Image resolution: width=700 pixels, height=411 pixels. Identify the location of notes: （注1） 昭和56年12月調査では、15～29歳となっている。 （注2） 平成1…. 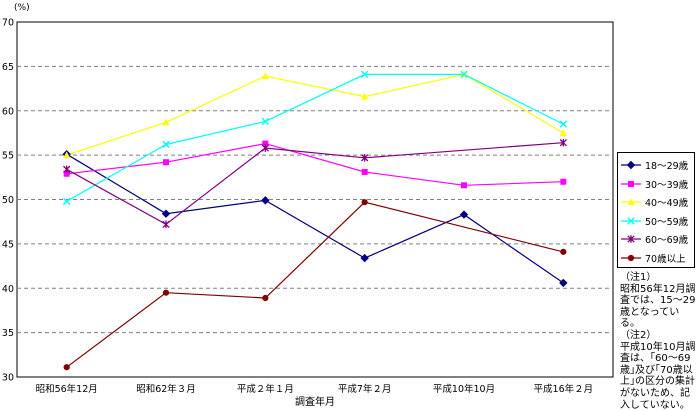
(659, 341).